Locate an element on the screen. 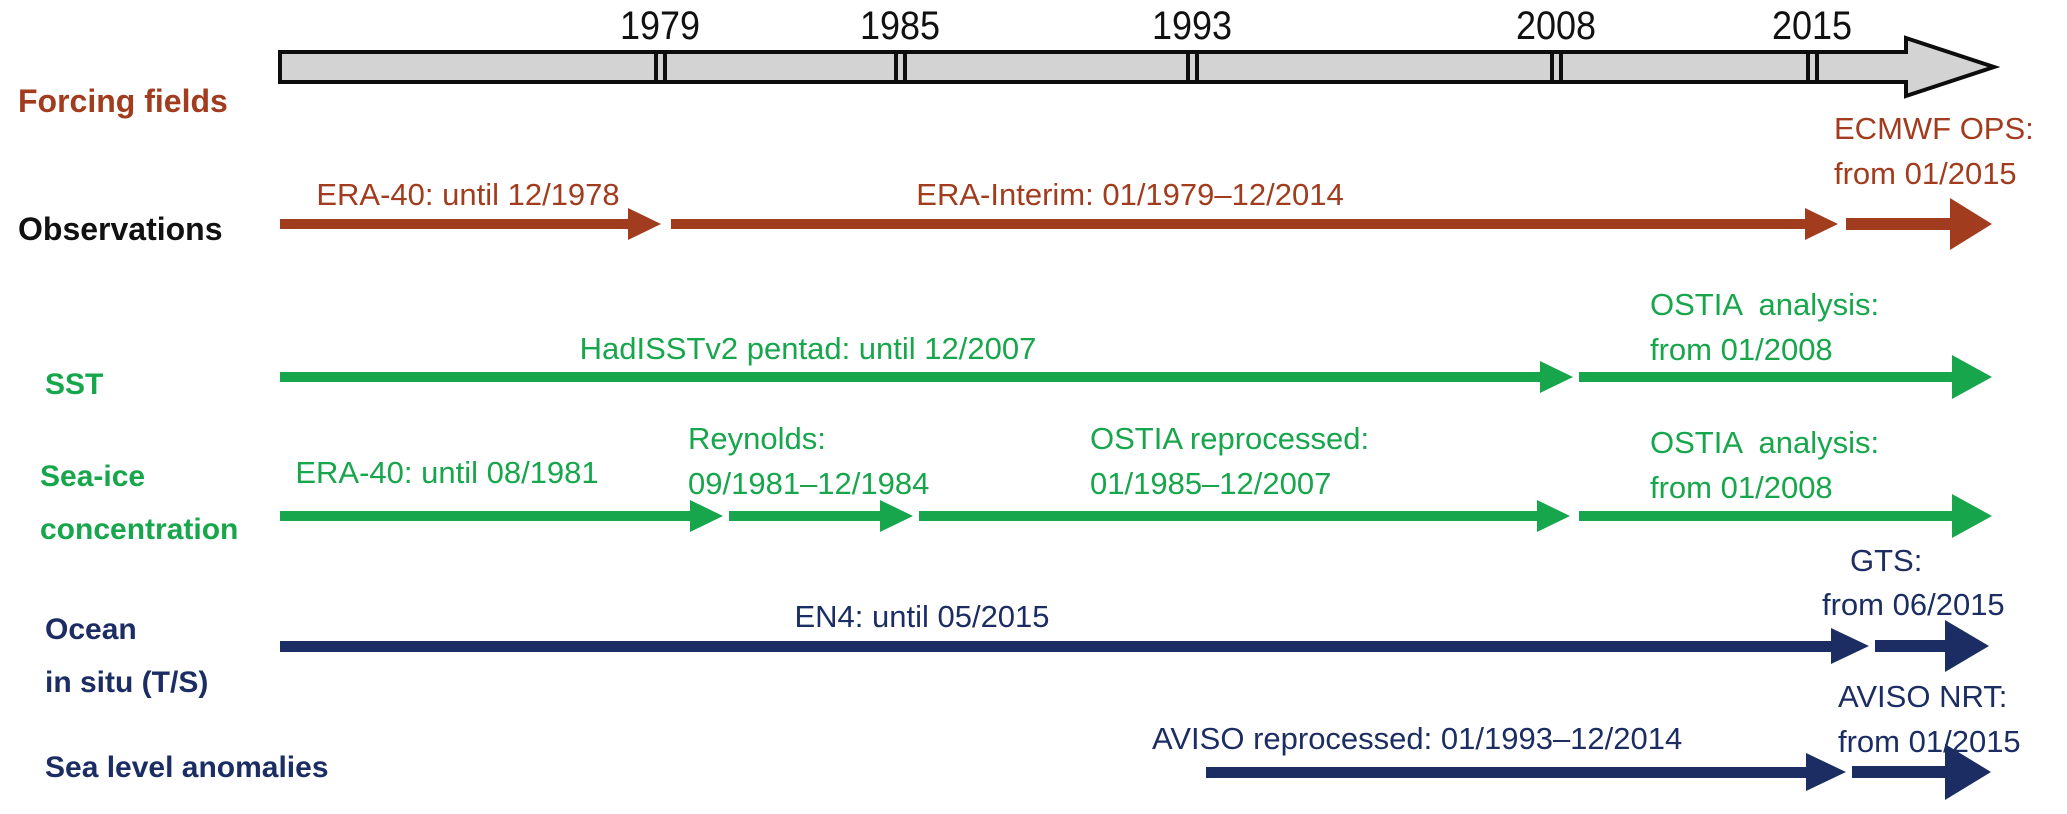 The image size is (2067, 814). gts-line1: GTS: is located at coordinates (1886, 560).